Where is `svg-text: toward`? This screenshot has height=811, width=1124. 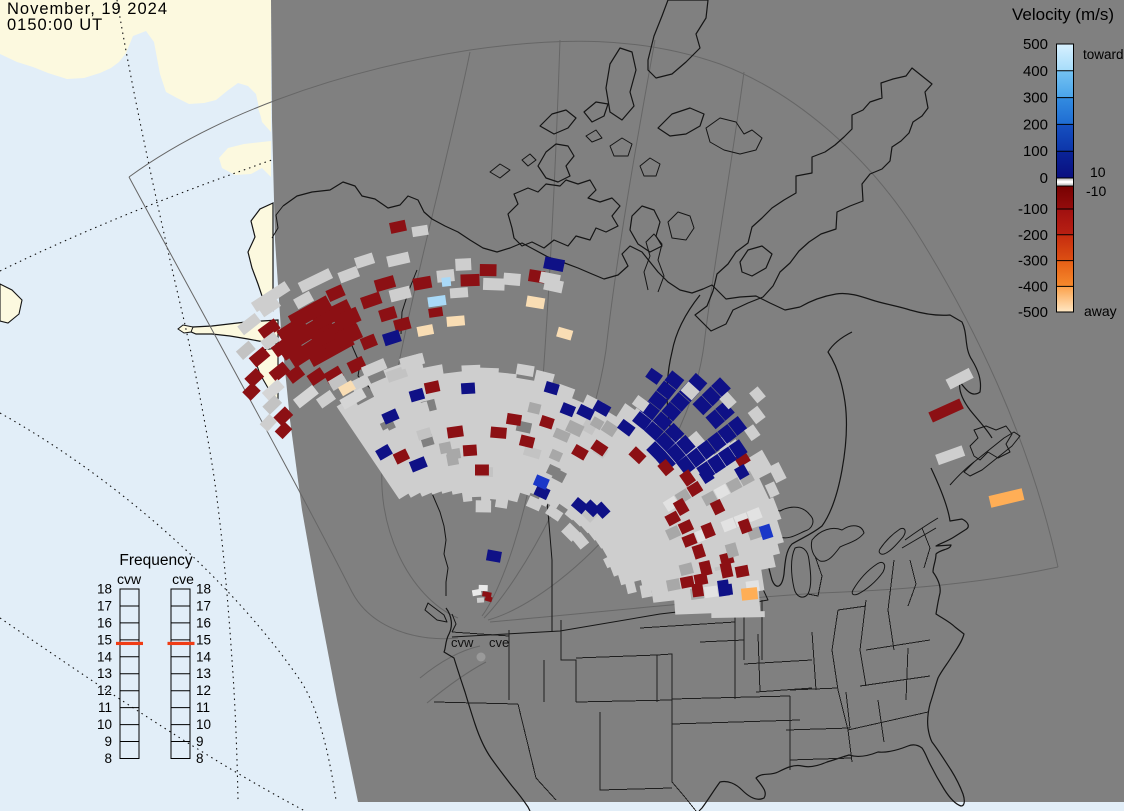
svg-text: toward is located at coordinates (1103, 54).